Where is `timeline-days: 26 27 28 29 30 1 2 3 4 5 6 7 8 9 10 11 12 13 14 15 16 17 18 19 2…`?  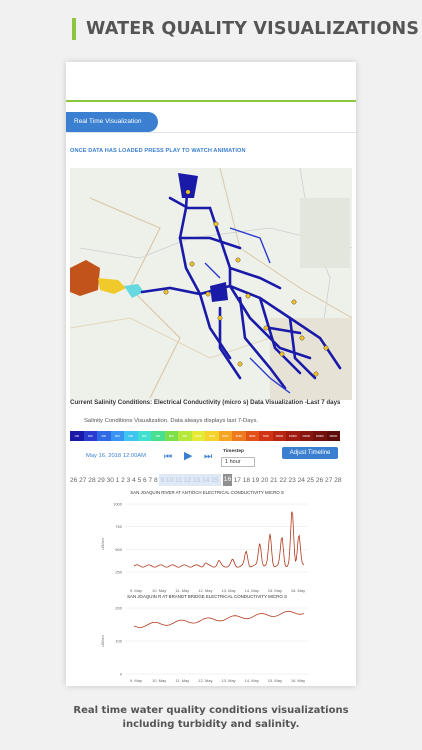
timeline-days: 26 27 28 29 30 1 2 3 4 5 6 7 8 9 10 11 12 13 14 15 16 17 18 19 2… is located at coordinates (211, 480).